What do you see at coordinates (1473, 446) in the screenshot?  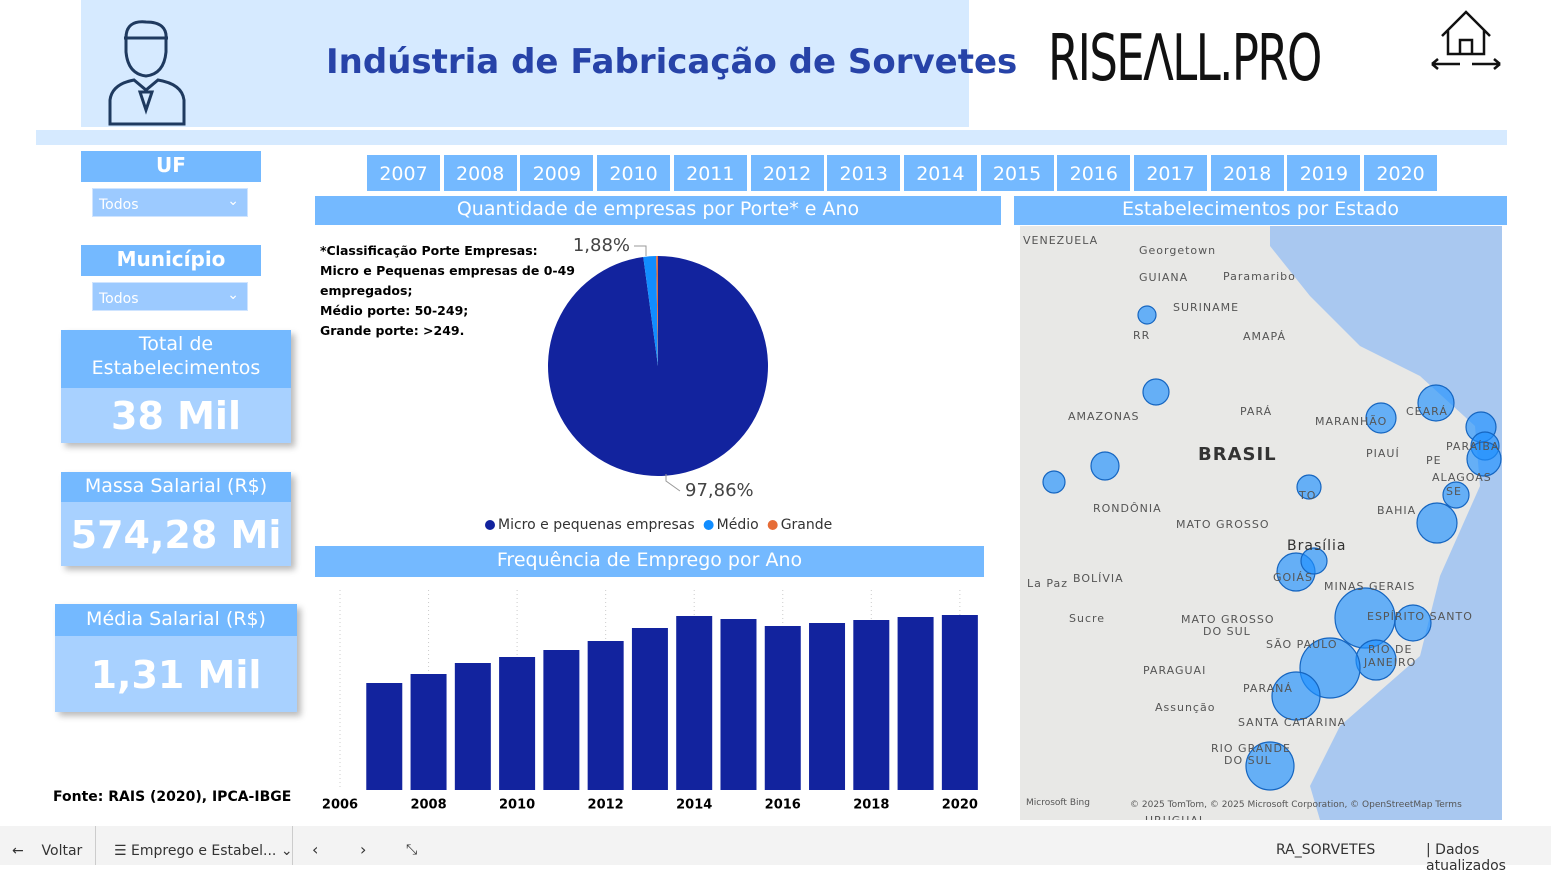 I see `map-label: PARAÍBA` at bounding box center [1473, 446].